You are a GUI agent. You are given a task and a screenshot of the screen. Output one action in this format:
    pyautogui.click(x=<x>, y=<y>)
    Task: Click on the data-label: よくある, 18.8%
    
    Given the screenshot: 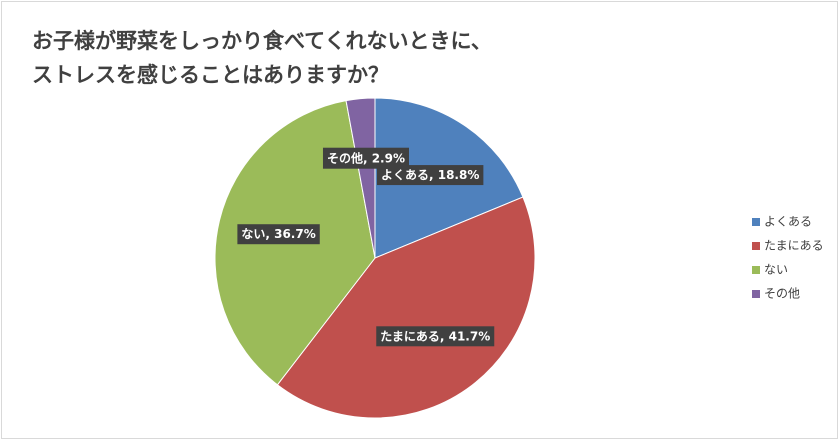 What is the action you would take?
    pyautogui.click(x=430, y=175)
    